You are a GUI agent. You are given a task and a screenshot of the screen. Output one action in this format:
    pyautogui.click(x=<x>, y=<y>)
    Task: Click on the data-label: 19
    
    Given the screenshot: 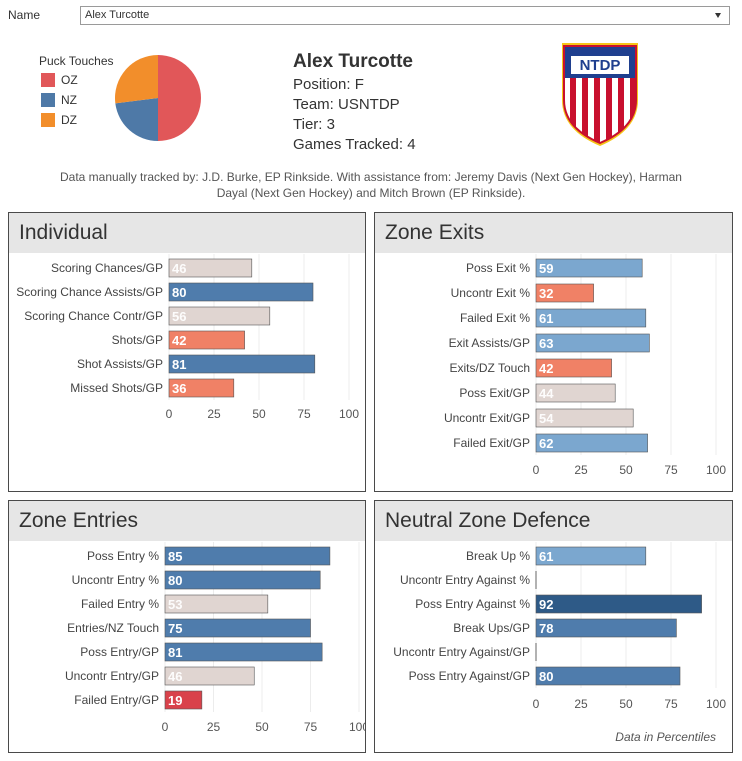 What is the action you would take?
    pyautogui.click(x=175, y=700)
    